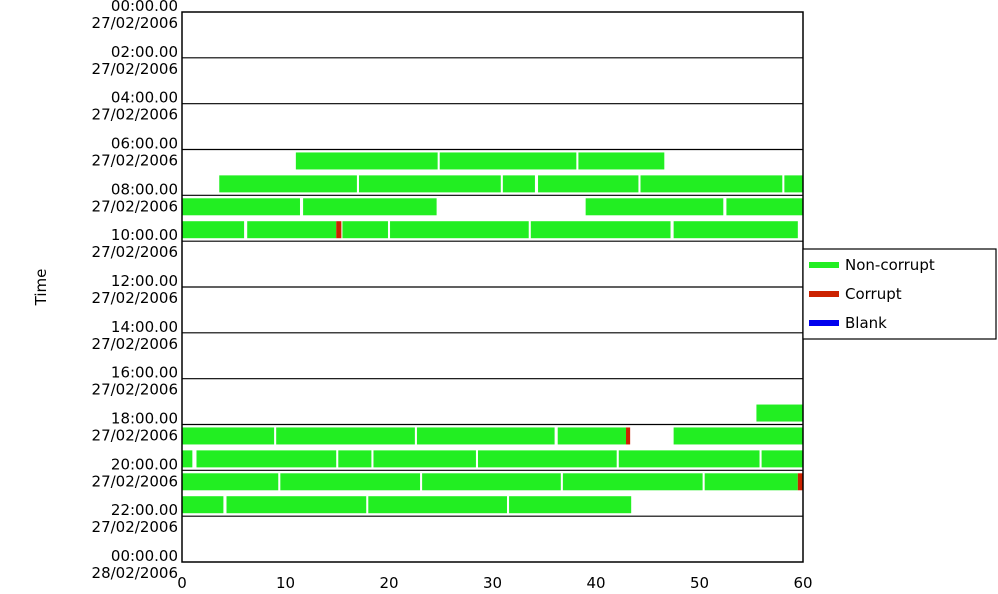 The height and width of the screenshot is (594, 998). I want to click on y-tick-time: 06:00.00, so click(144, 144).